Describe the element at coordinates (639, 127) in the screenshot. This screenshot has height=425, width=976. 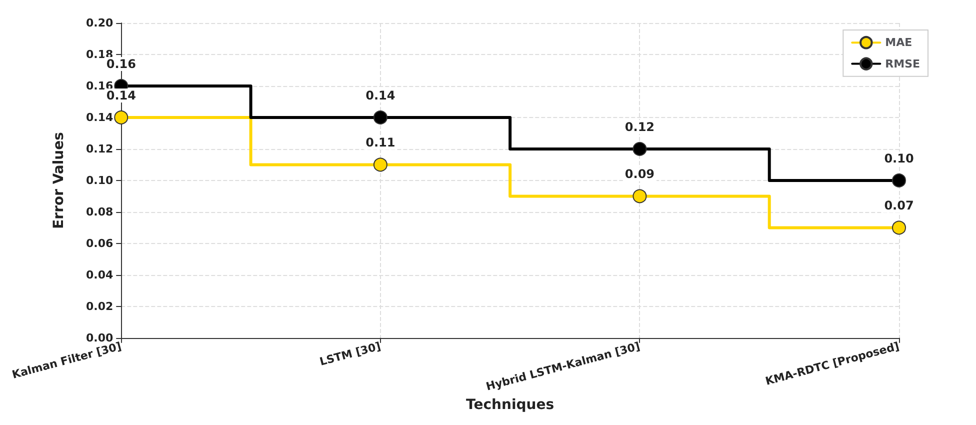
I see `data-label: 0.12` at that location.